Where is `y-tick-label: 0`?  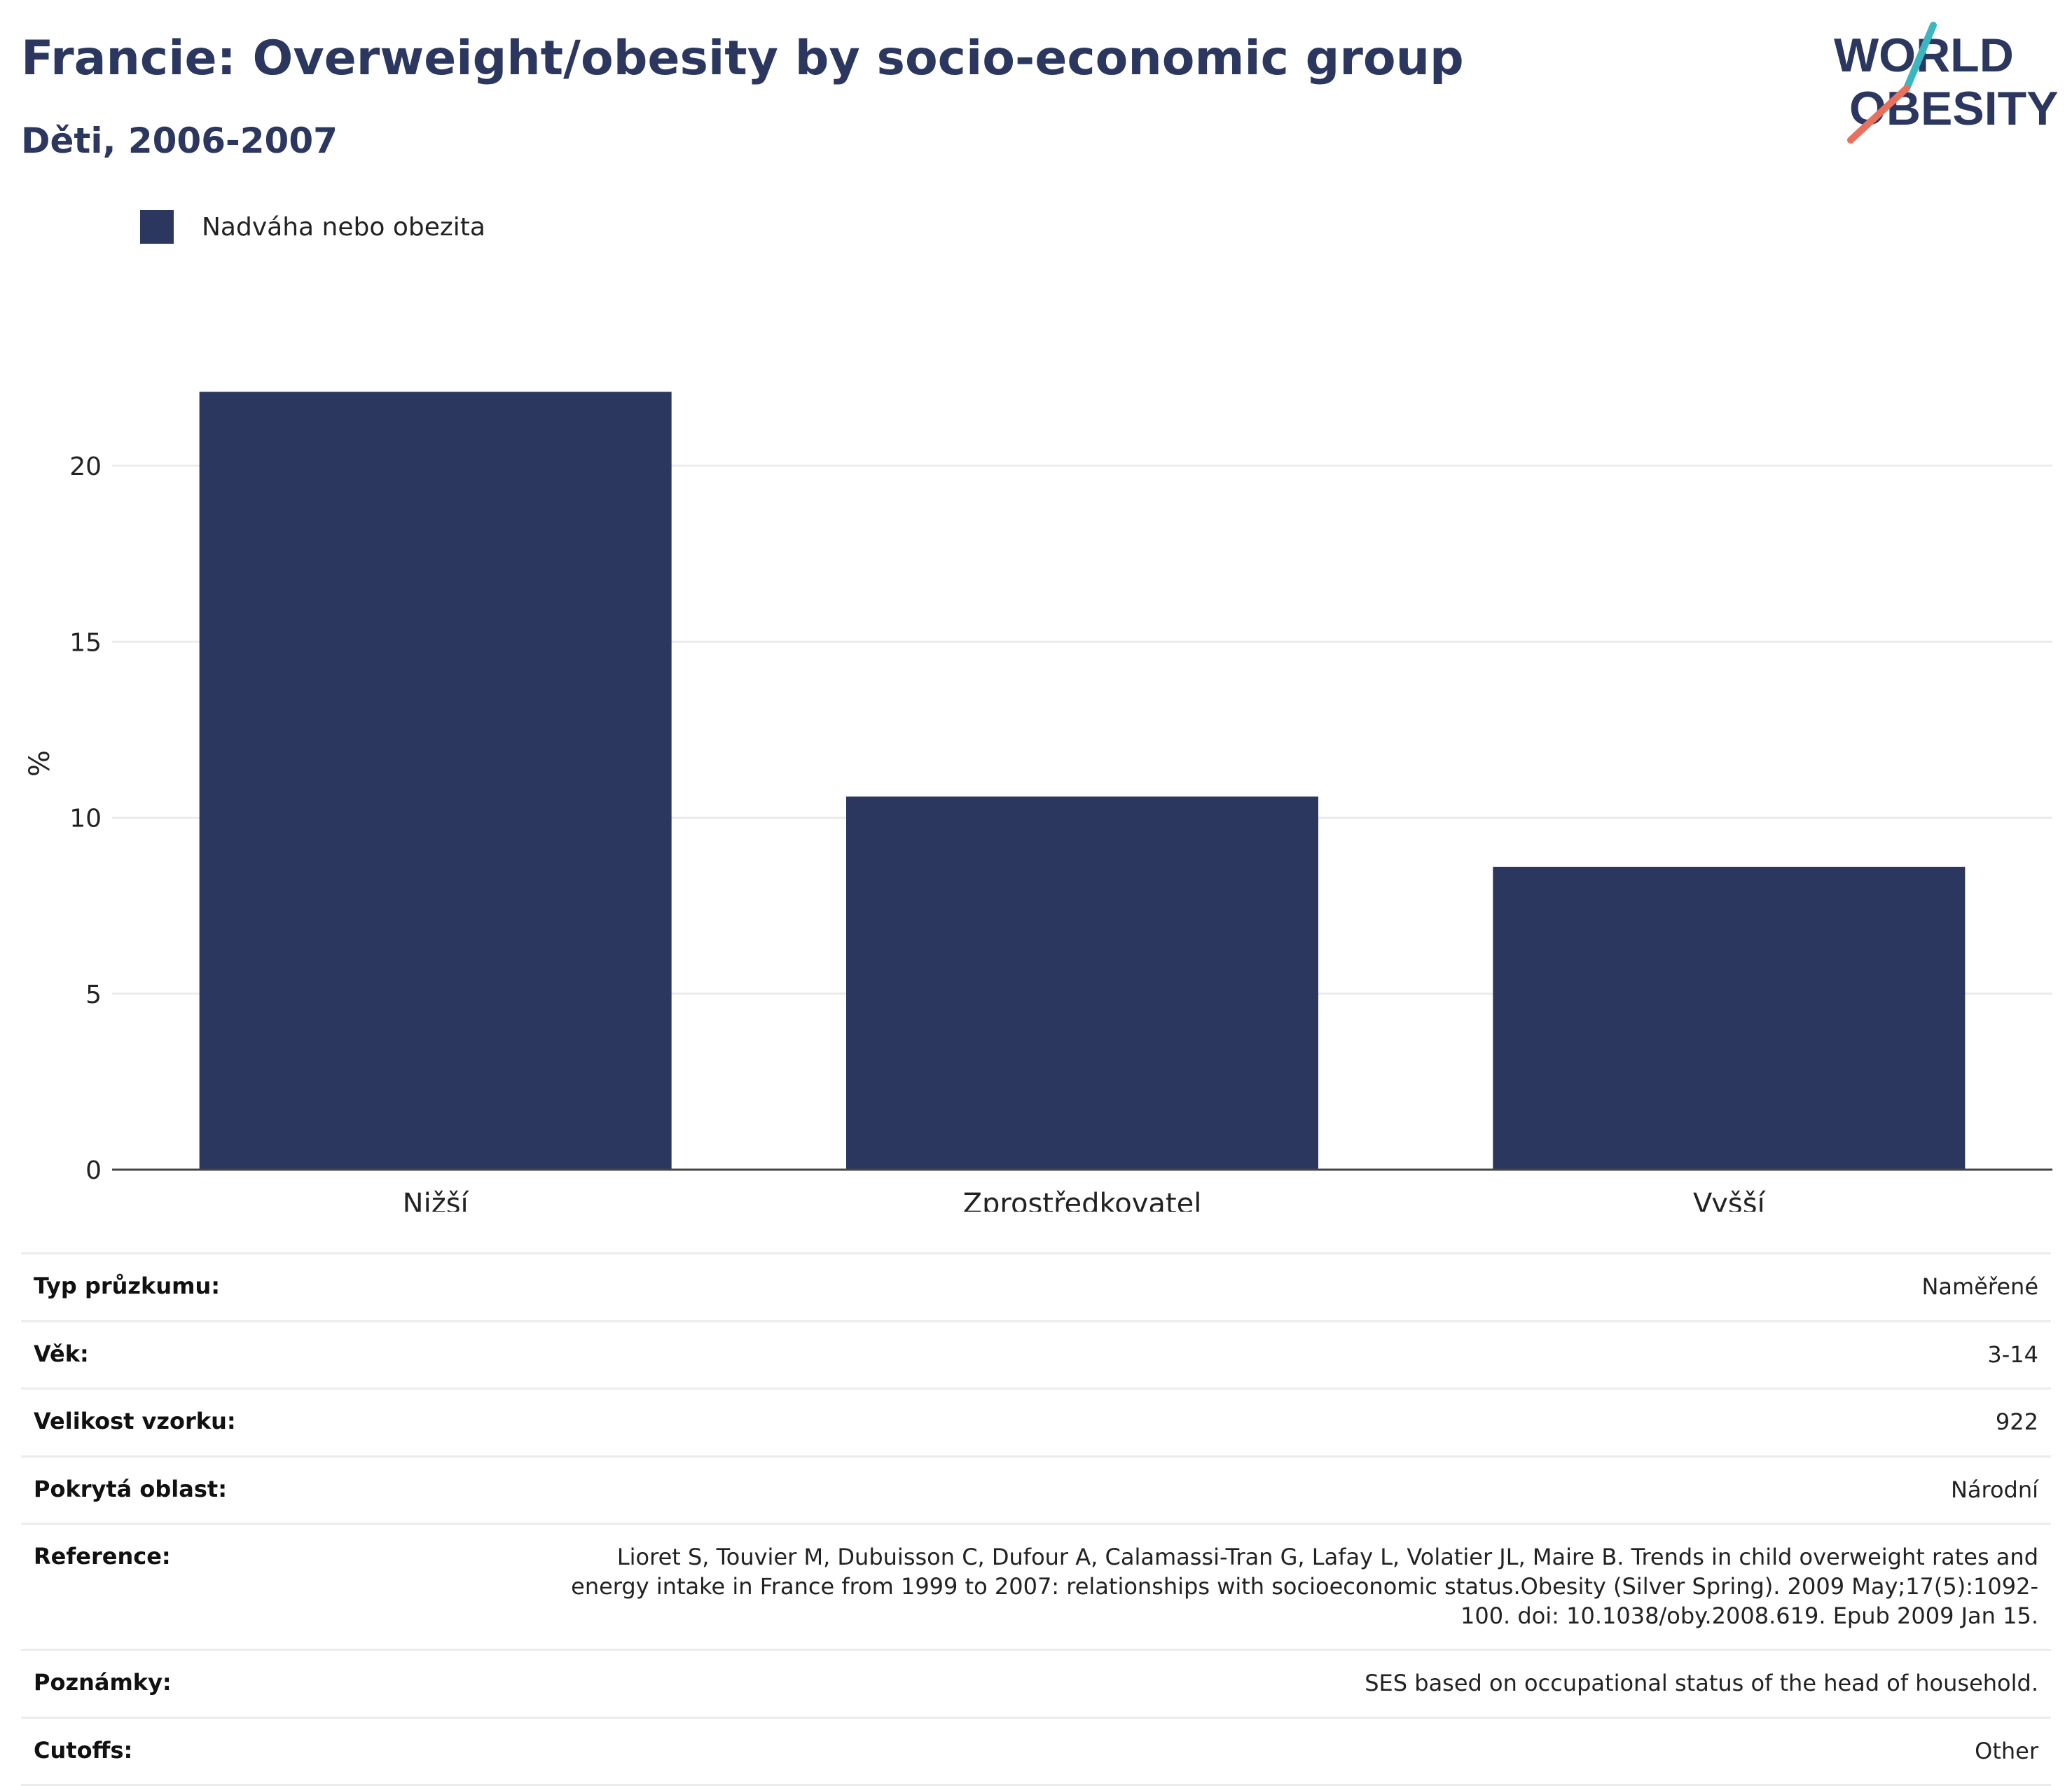
y-tick-label: 0 is located at coordinates (94, 1171).